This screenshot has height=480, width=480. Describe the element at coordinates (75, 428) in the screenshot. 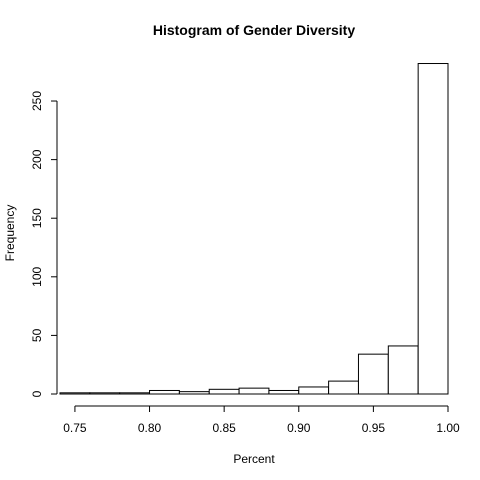

I see `x-tick-label: 0.75` at that location.